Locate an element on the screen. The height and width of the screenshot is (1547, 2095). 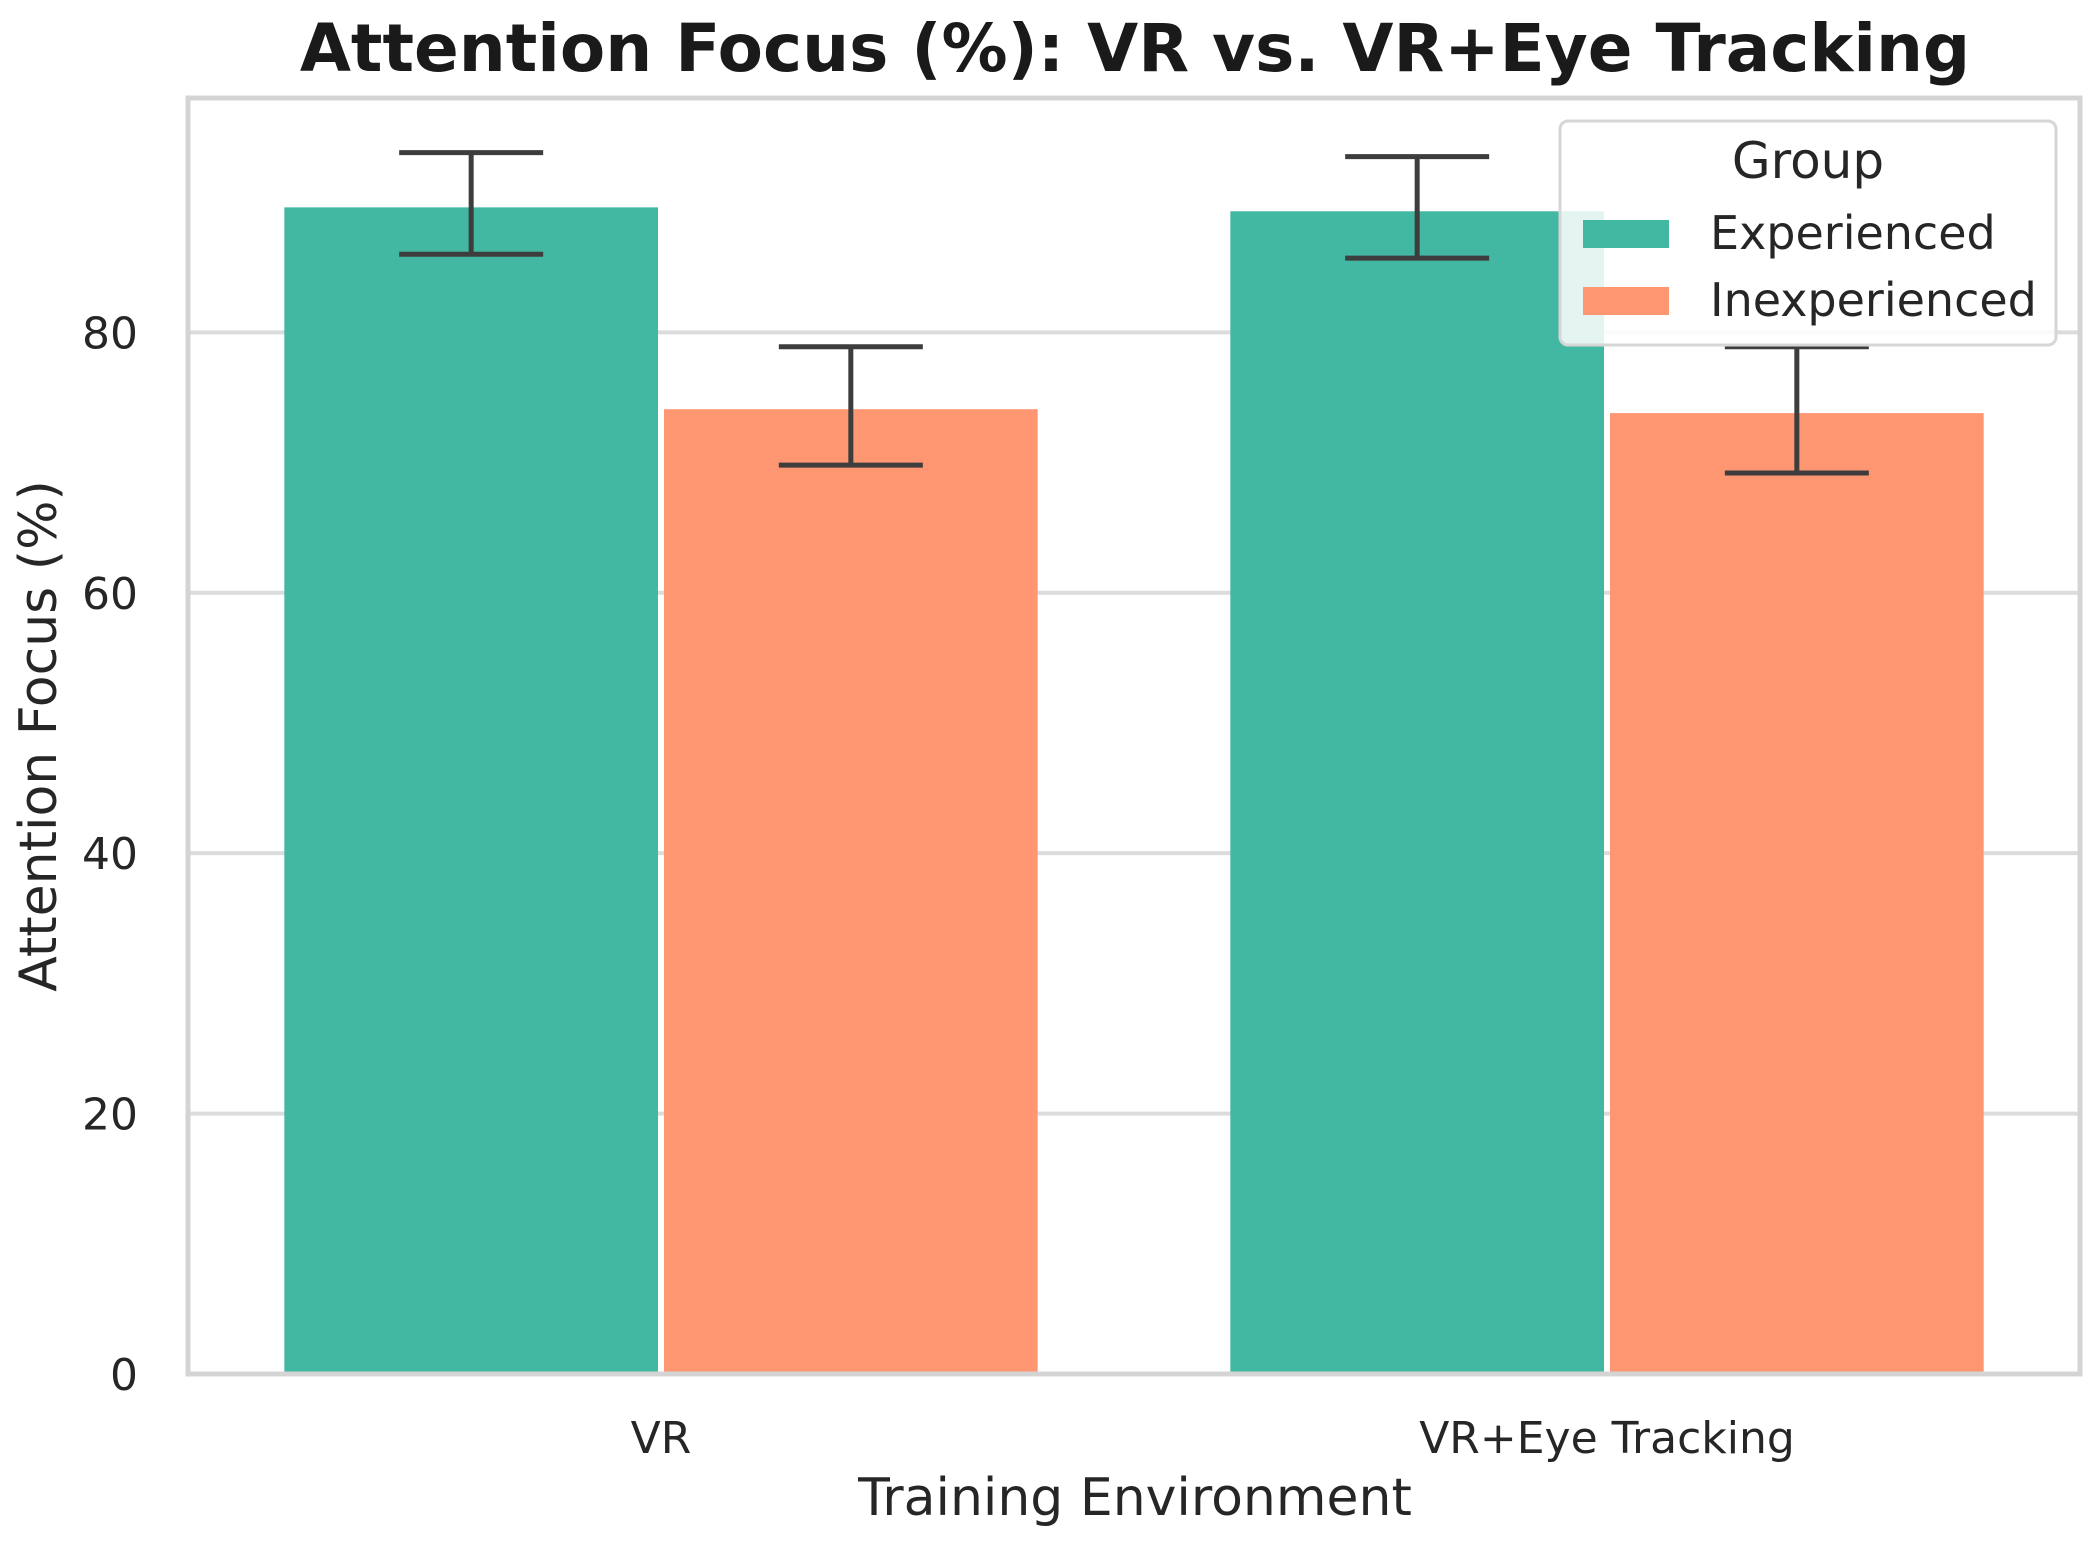
legend-label-inexperienced: Inexperienced is located at coordinates (1873, 300).